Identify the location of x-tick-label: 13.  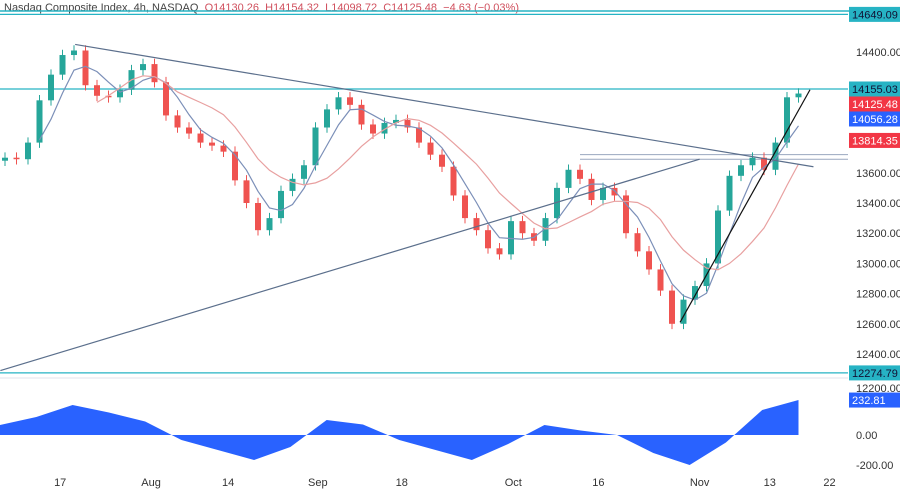
(770, 483).